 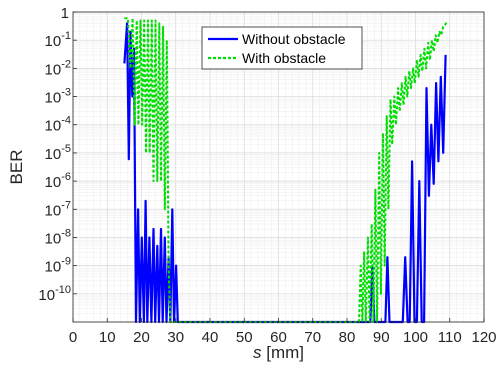 What do you see at coordinates (175, 337) in the screenshot?
I see `x-tick-label: 30` at bounding box center [175, 337].